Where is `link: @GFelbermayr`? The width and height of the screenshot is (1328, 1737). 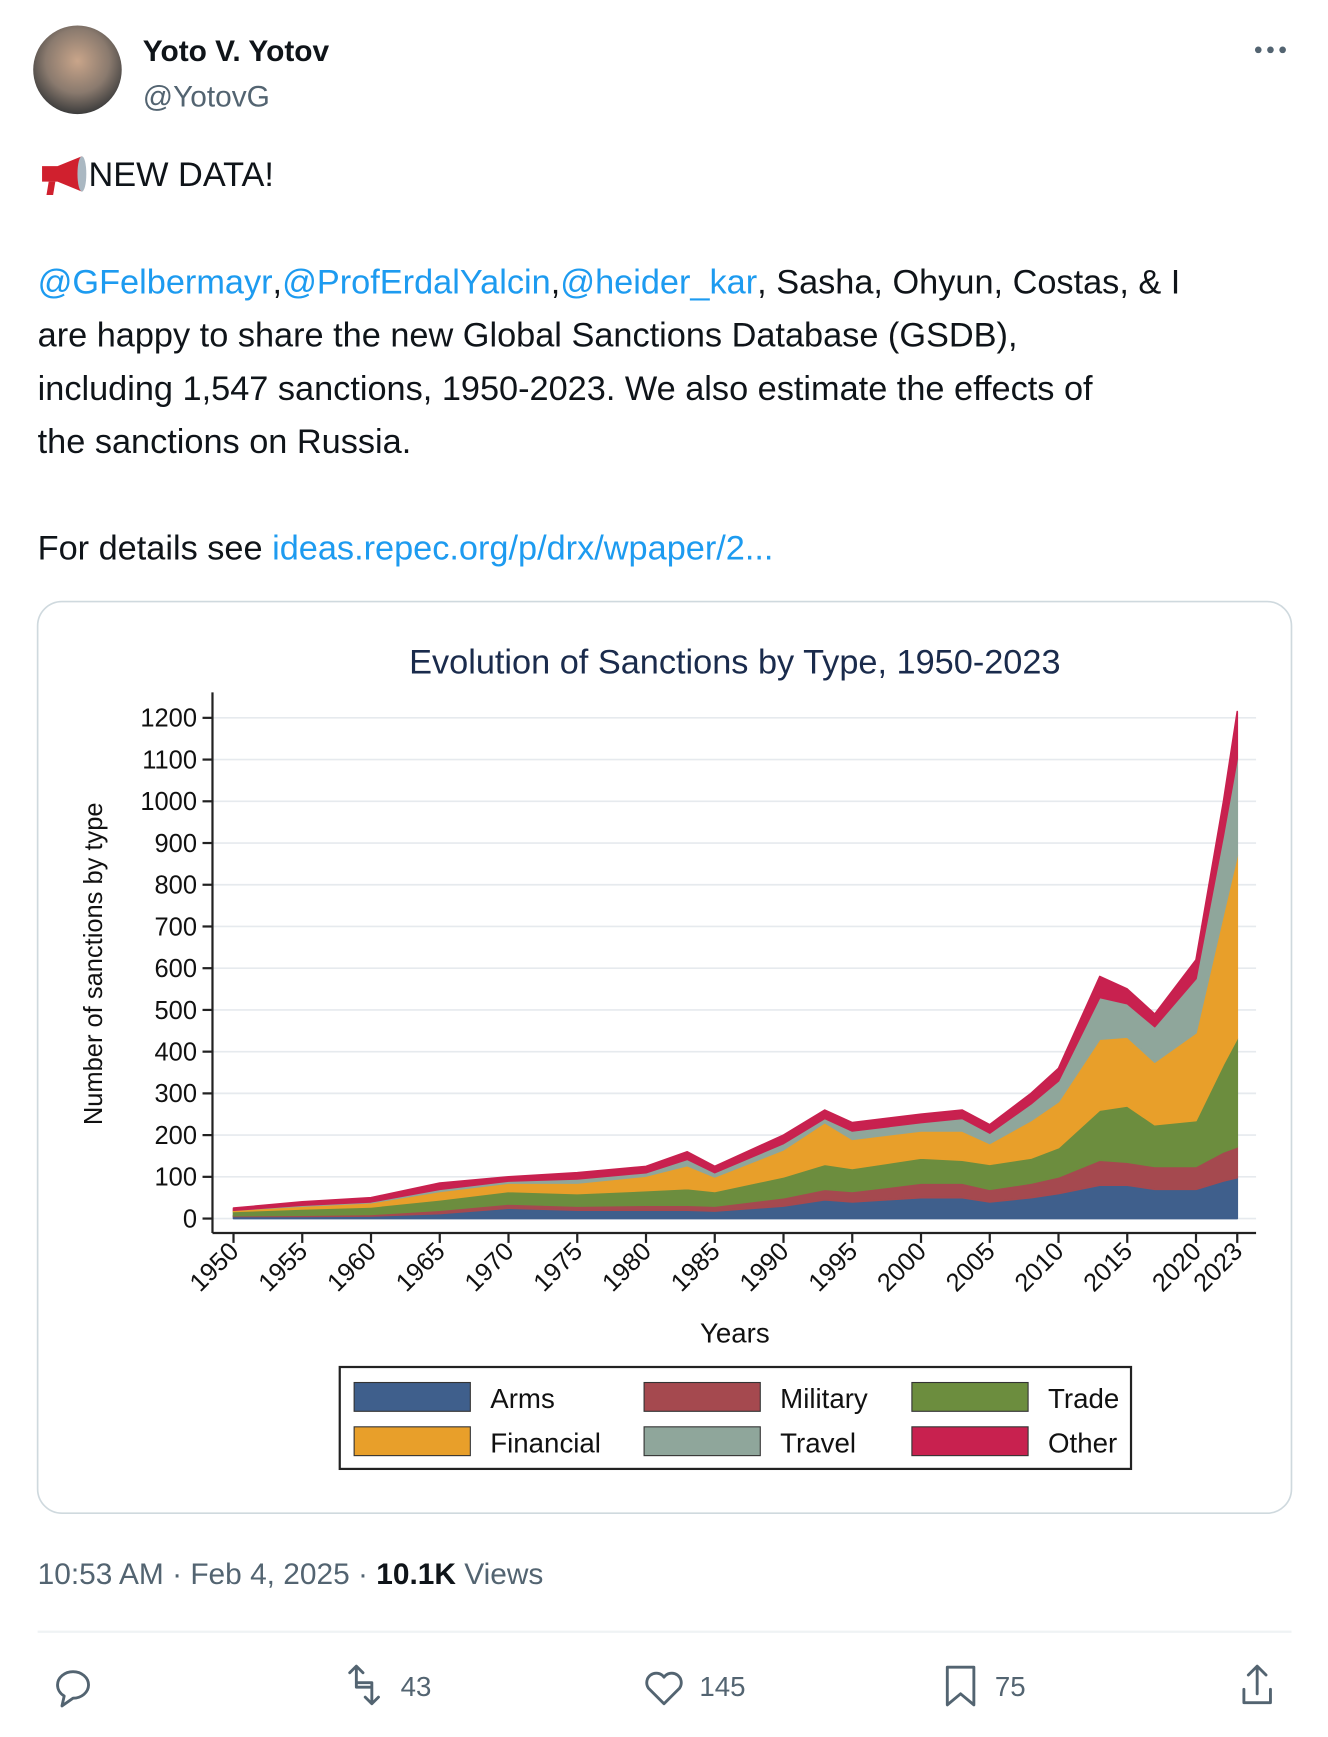 link: @GFelbermayr is located at coordinates (155, 283).